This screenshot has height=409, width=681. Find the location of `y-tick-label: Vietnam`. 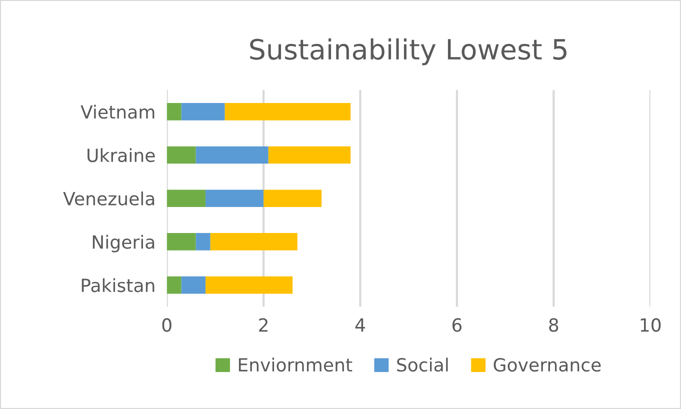

y-tick-label: Vietnam is located at coordinates (117, 111).